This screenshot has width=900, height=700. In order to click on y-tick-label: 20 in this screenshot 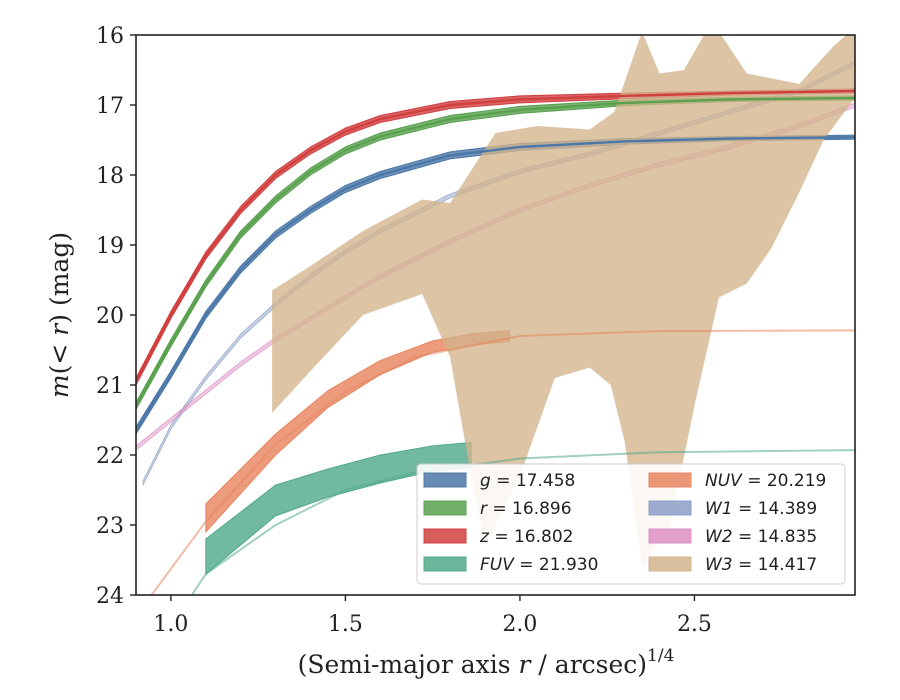, I will do `click(110, 316)`.